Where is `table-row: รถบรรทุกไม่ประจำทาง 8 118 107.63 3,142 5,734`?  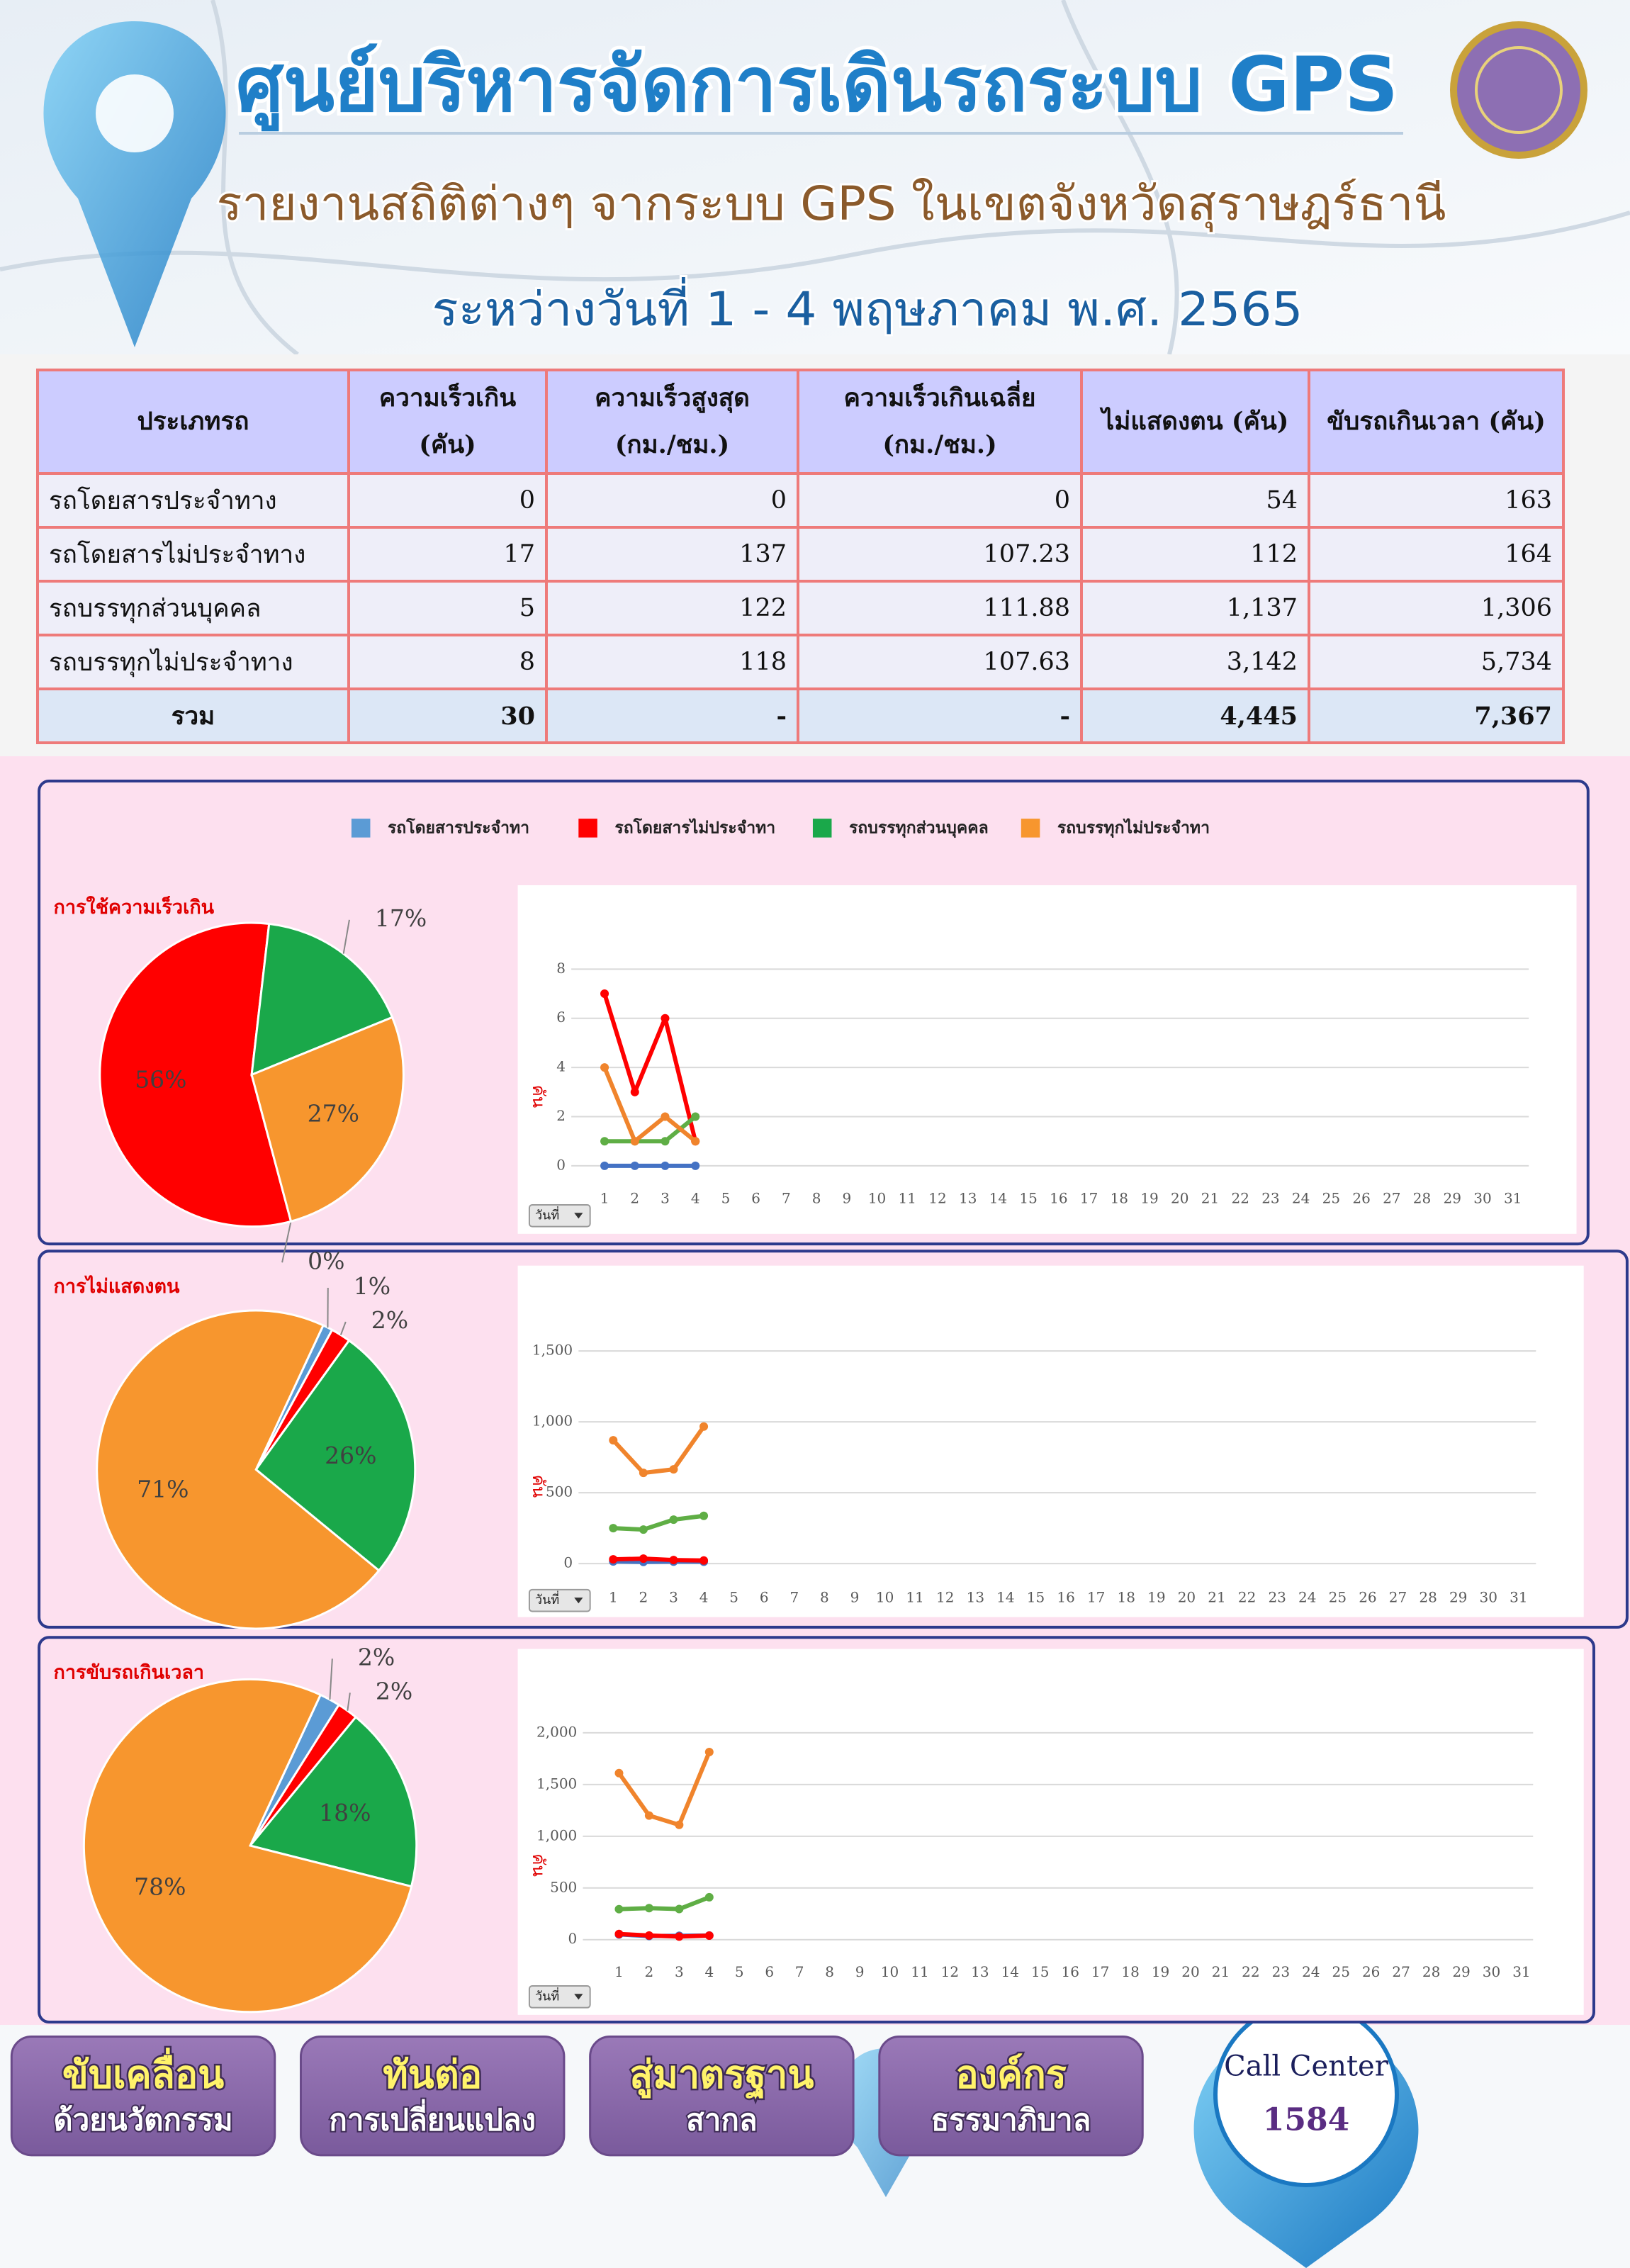 table-row: รถบรรทุกไม่ประจำทาง 8 118 107.63 3,142 5,734 is located at coordinates (801, 662).